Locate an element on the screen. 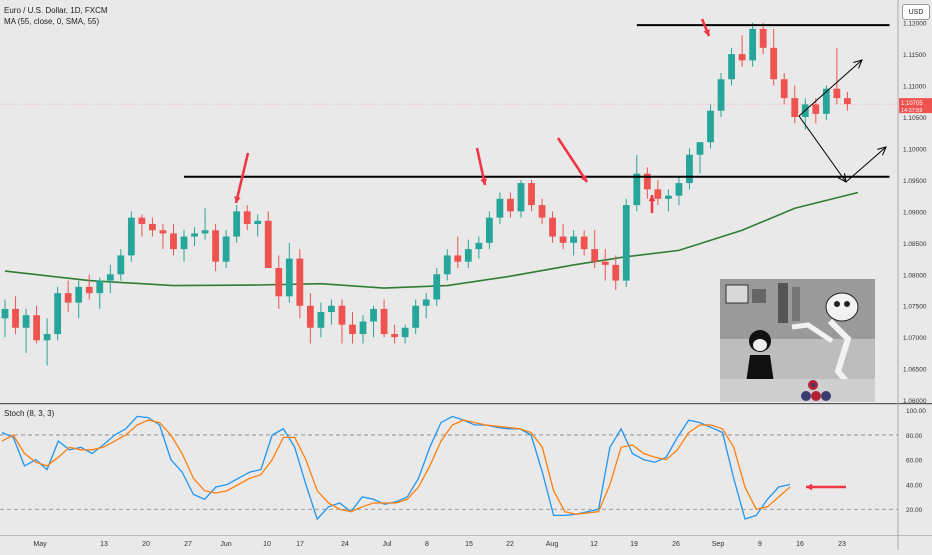 The width and height of the screenshot is (932, 555). stoch-y-tick-label: 40.00 is located at coordinates (914, 485).